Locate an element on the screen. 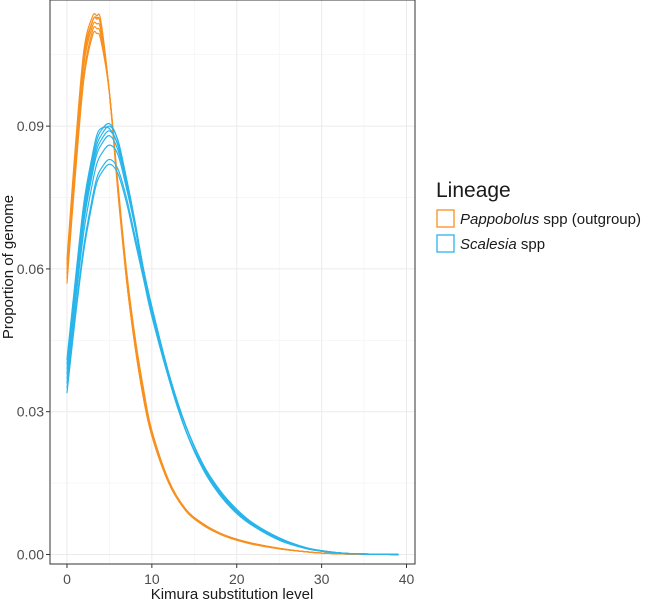 The height and width of the screenshot is (604, 669). x-tick-label: 0 is located at coordinates (67, 579).